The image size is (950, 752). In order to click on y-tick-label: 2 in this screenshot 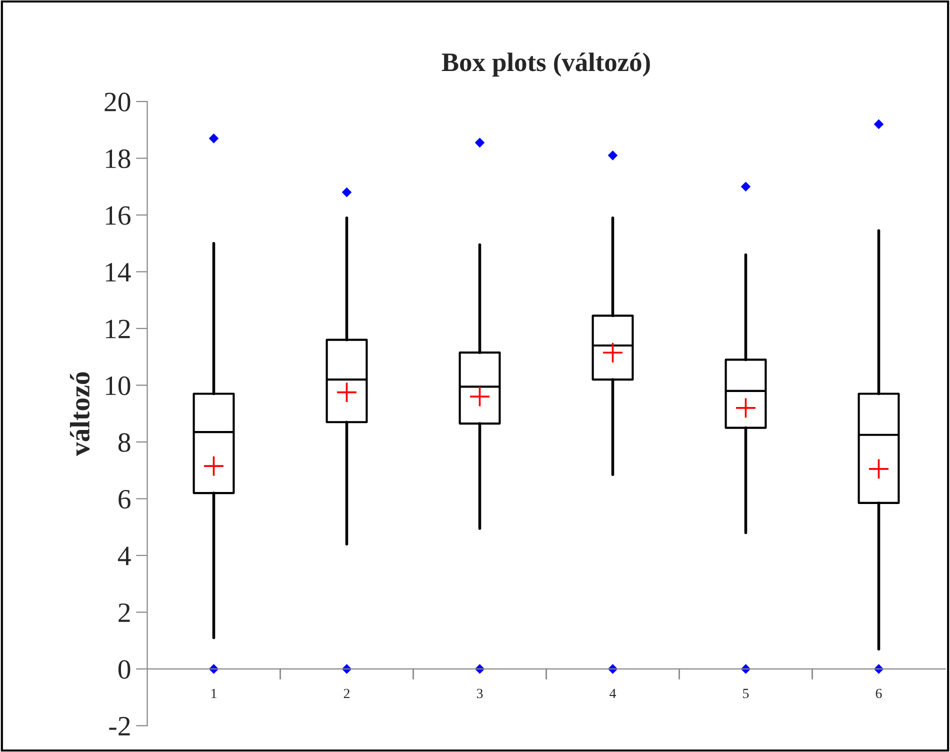, I will do `click(124, 612)`.